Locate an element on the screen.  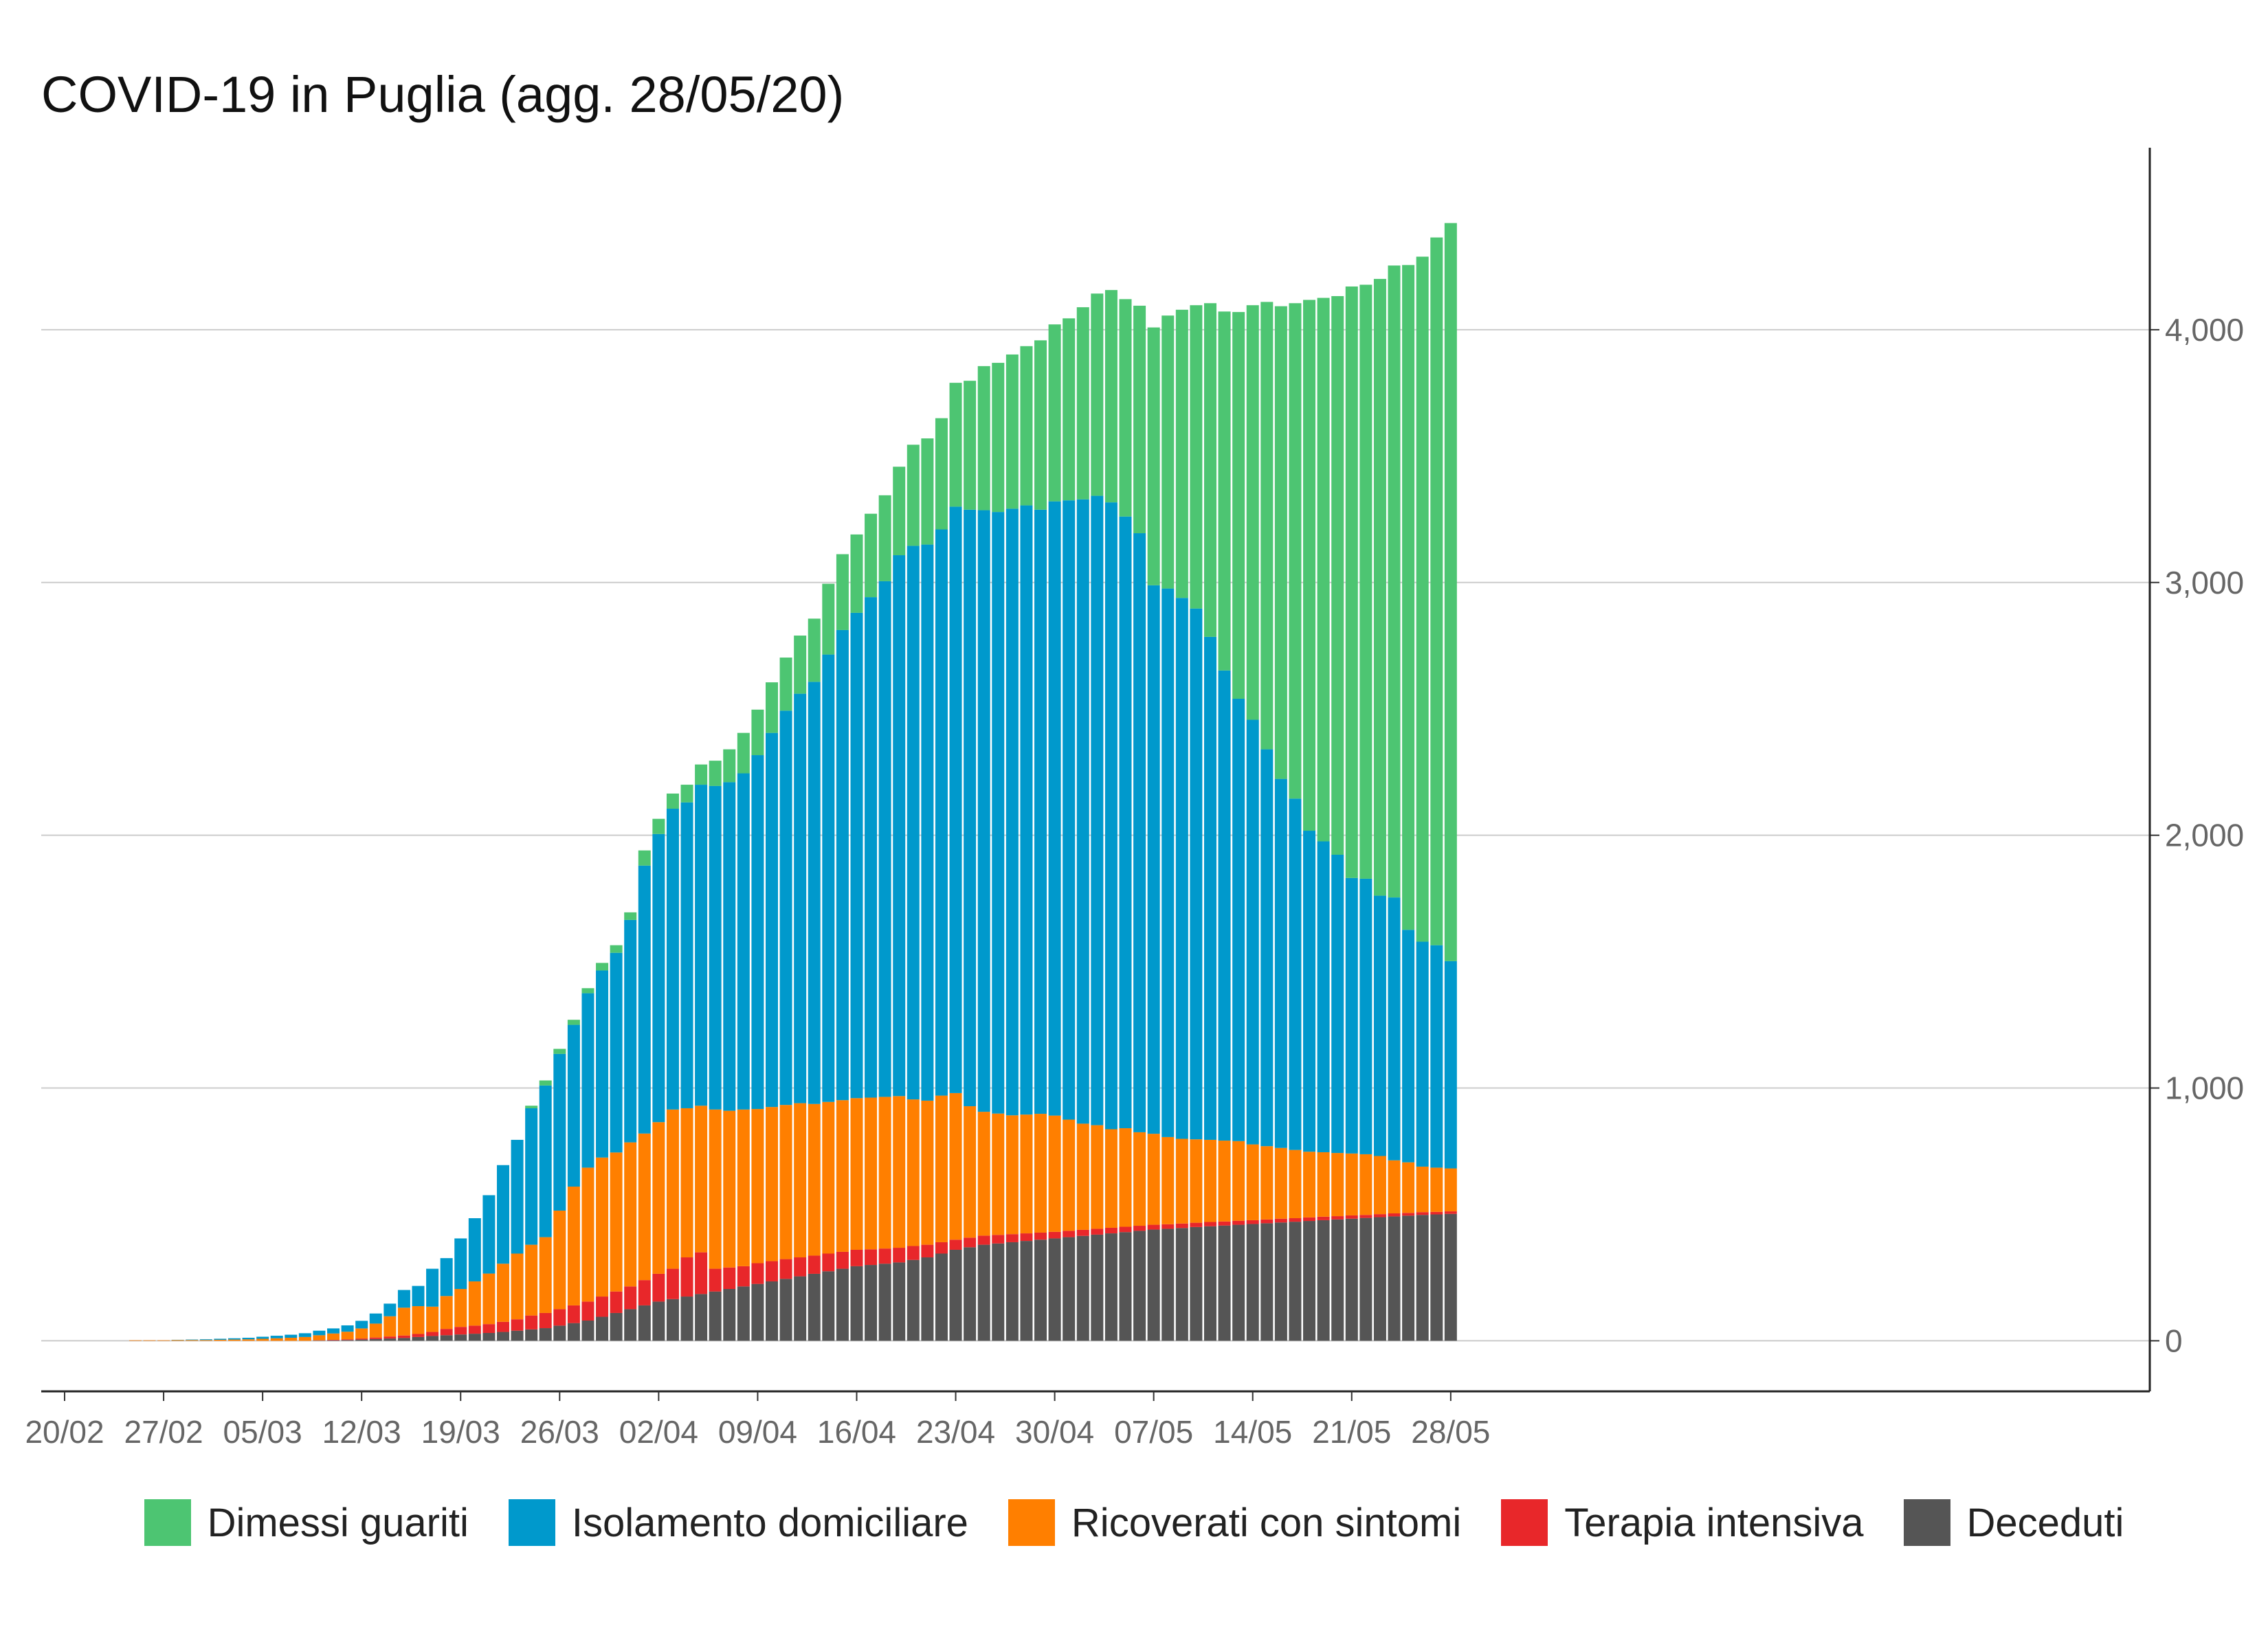
x-tick-label: 30/04 is located at coordinates (1054, 1432).